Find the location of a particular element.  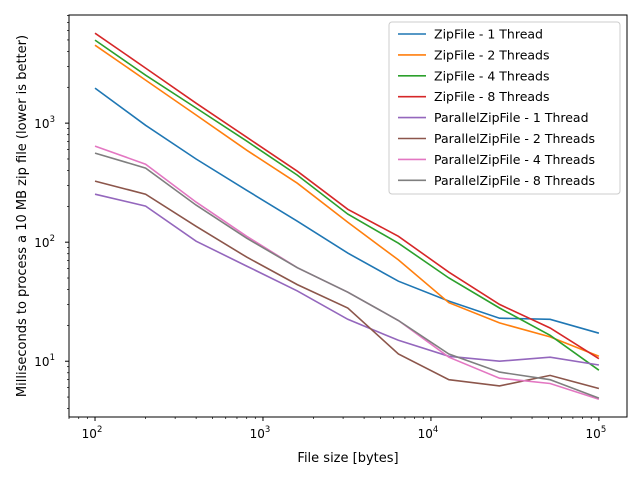

legend-label: ZipFile - 2 Threads is located at coordinates (492, 54).